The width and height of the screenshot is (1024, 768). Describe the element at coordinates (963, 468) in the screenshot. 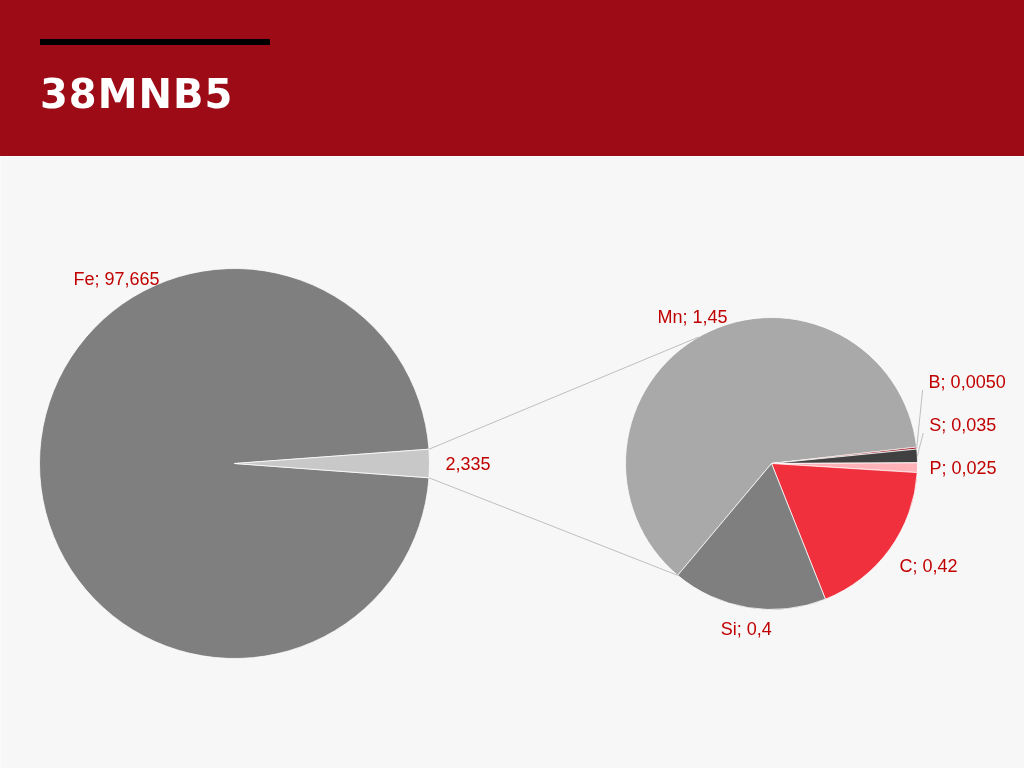

I see `slice-label: P; 0,025` at that location.